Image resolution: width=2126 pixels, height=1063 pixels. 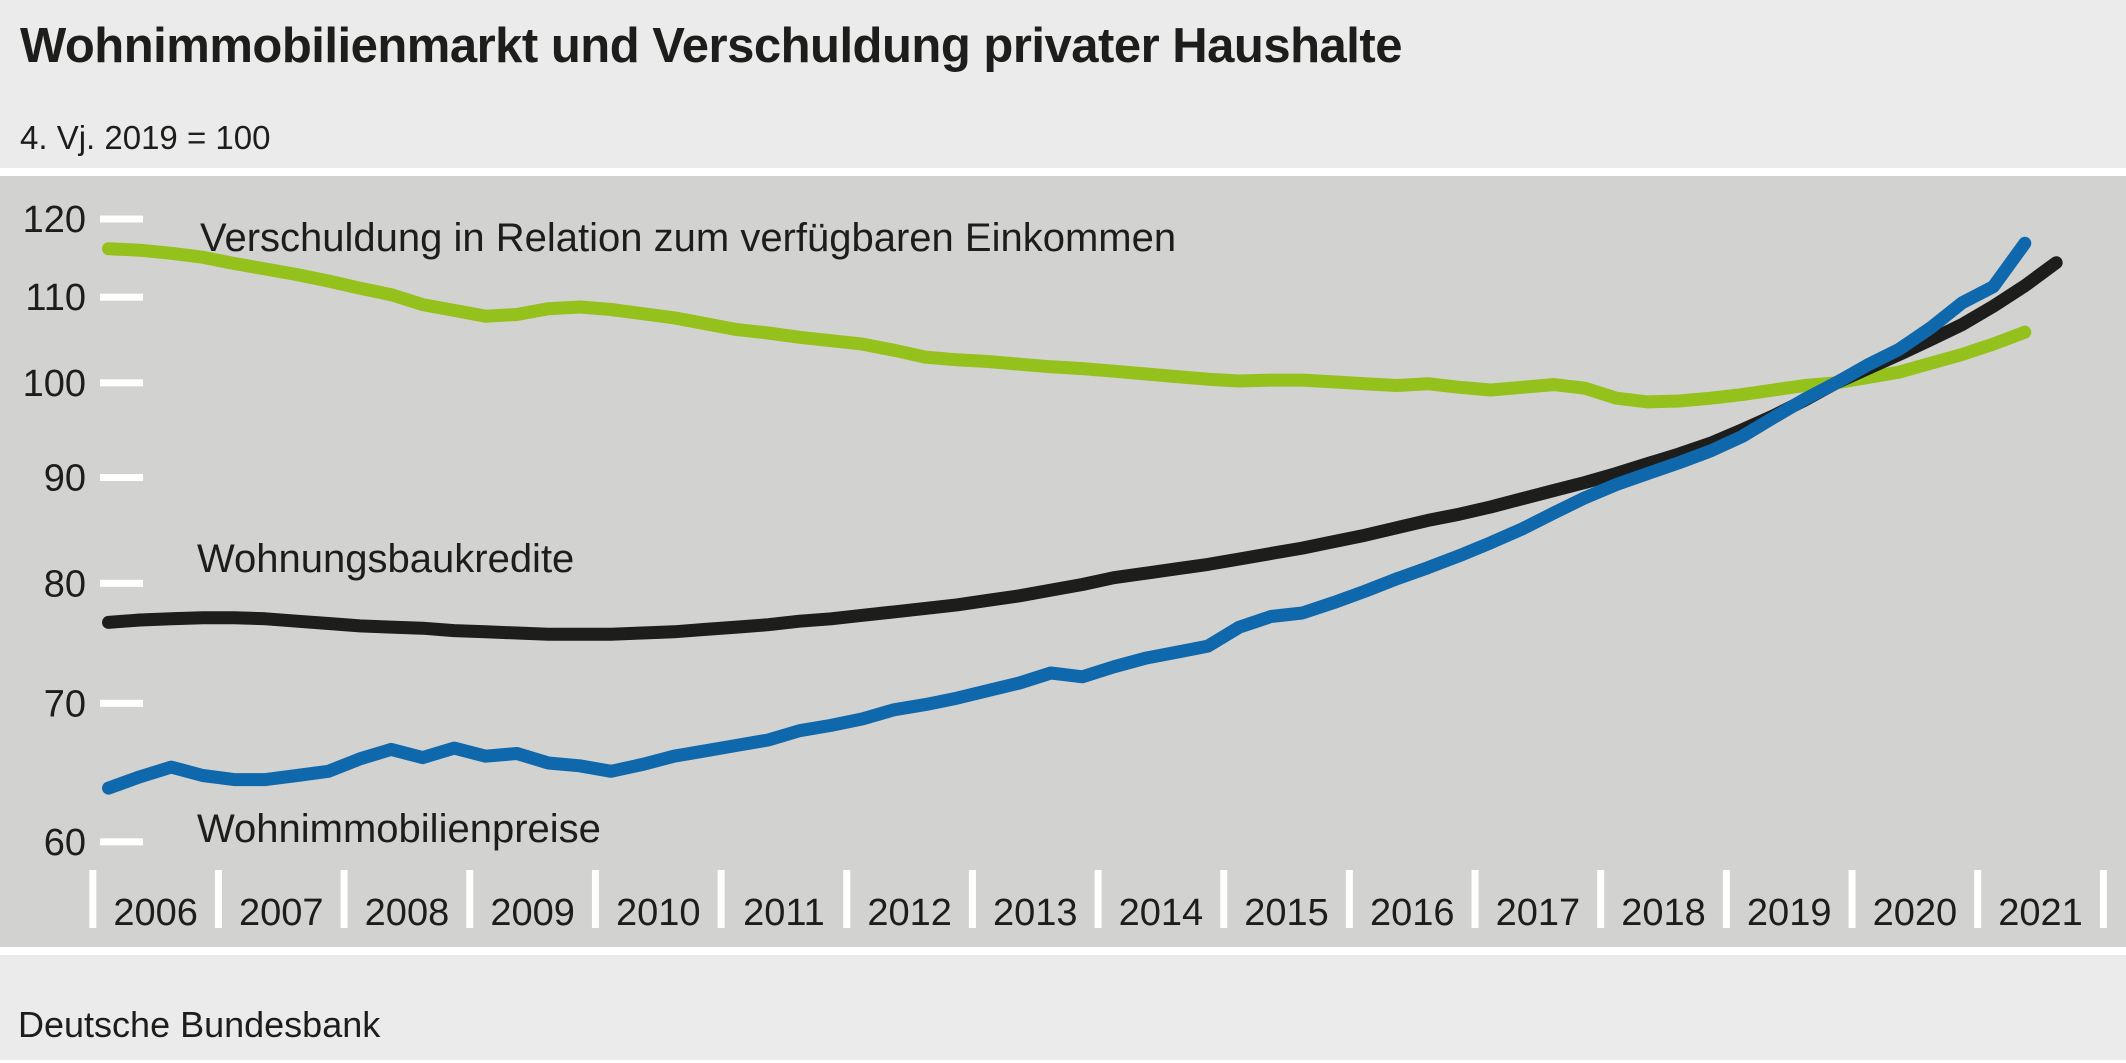 I want to click on x-axis-label: 2021, so click(x=2040, y=913).